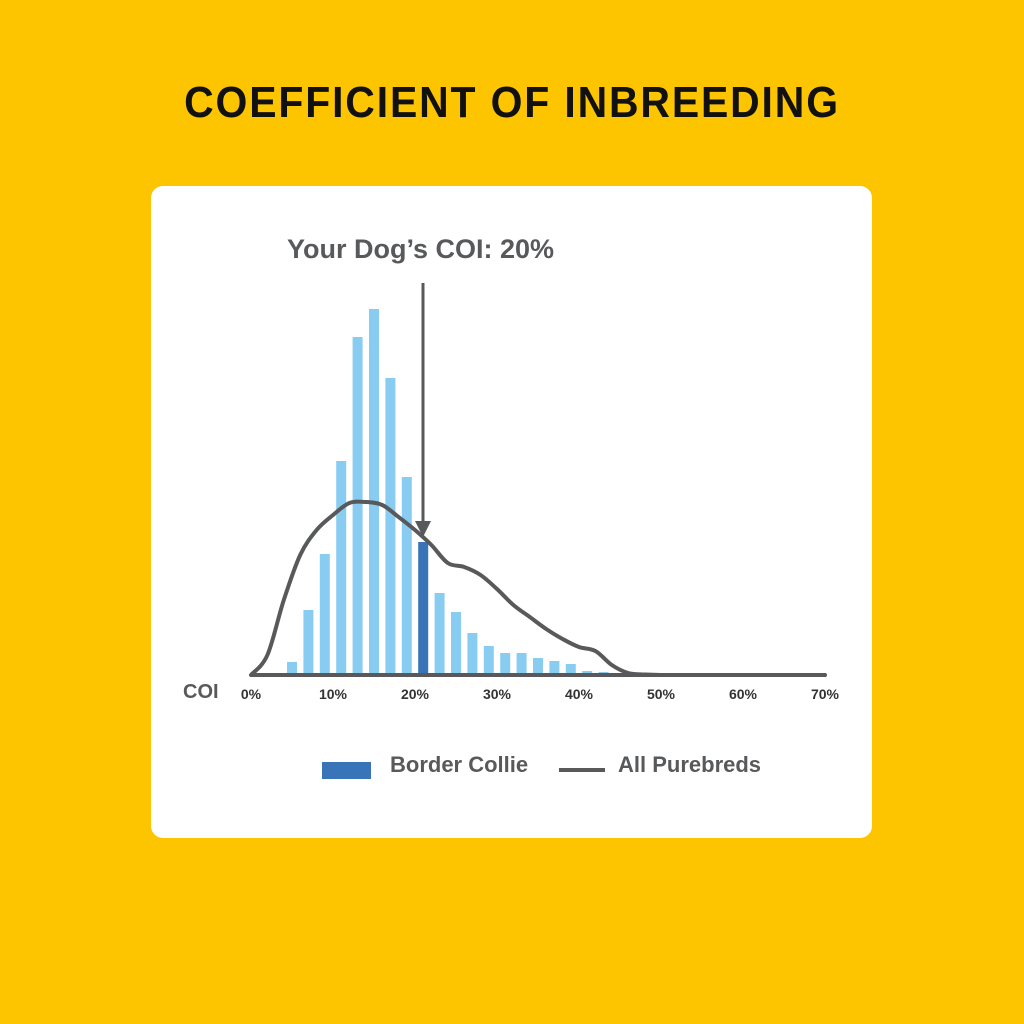 This screenshot has width=1024, height=1024. What do you see at coordinates (423, 608) in the screenshot?
I see `bar-highlighted` at bounding box center [423, 608].